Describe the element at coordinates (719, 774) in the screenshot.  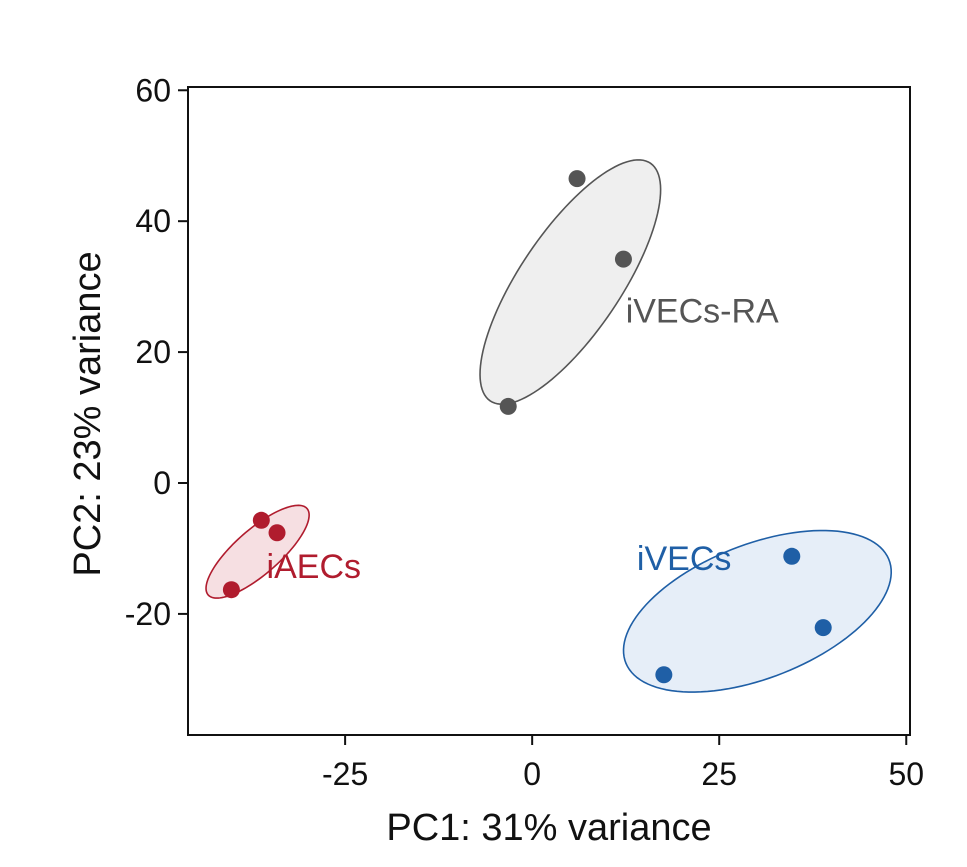
I see `x-tick-label: 25` at that location.